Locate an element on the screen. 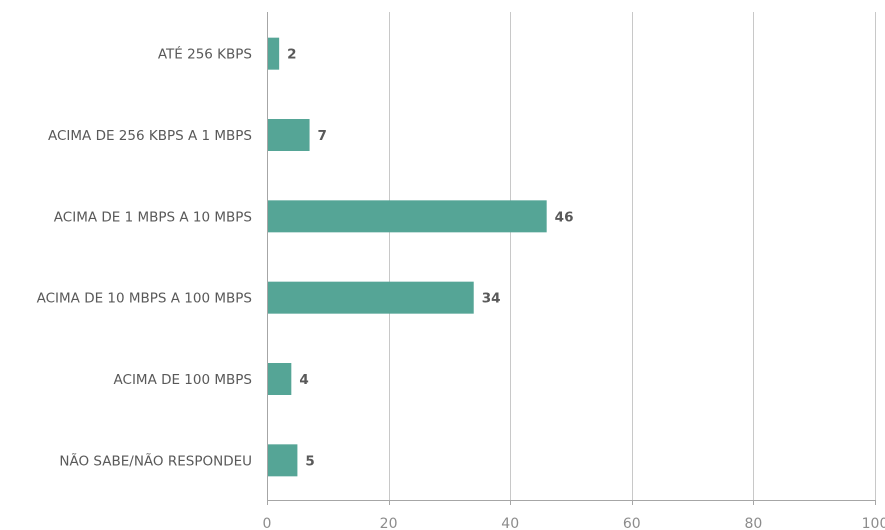  category-label-5: ACIMA DE 100 MBPS is located at coordinates (183, 380).